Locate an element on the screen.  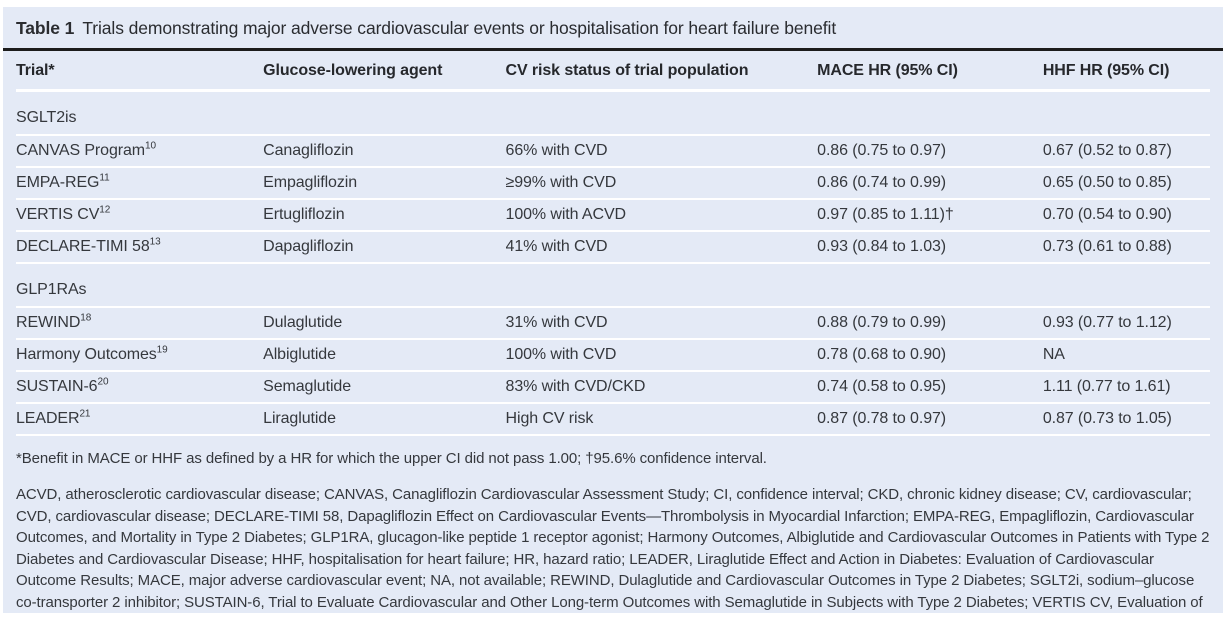
agent-cell: Empagliflozin is located at coordinates (384, 183).